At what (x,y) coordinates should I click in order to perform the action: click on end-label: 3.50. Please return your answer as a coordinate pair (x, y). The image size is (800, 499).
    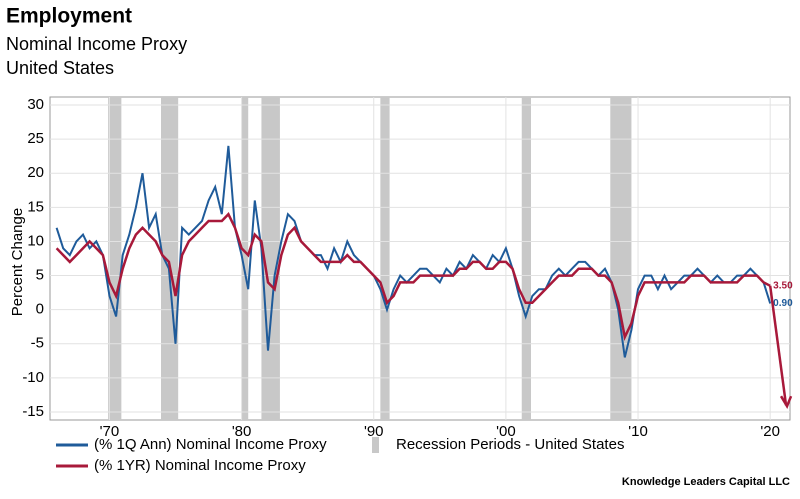
    Looking at the image, I should click on (783, 285).